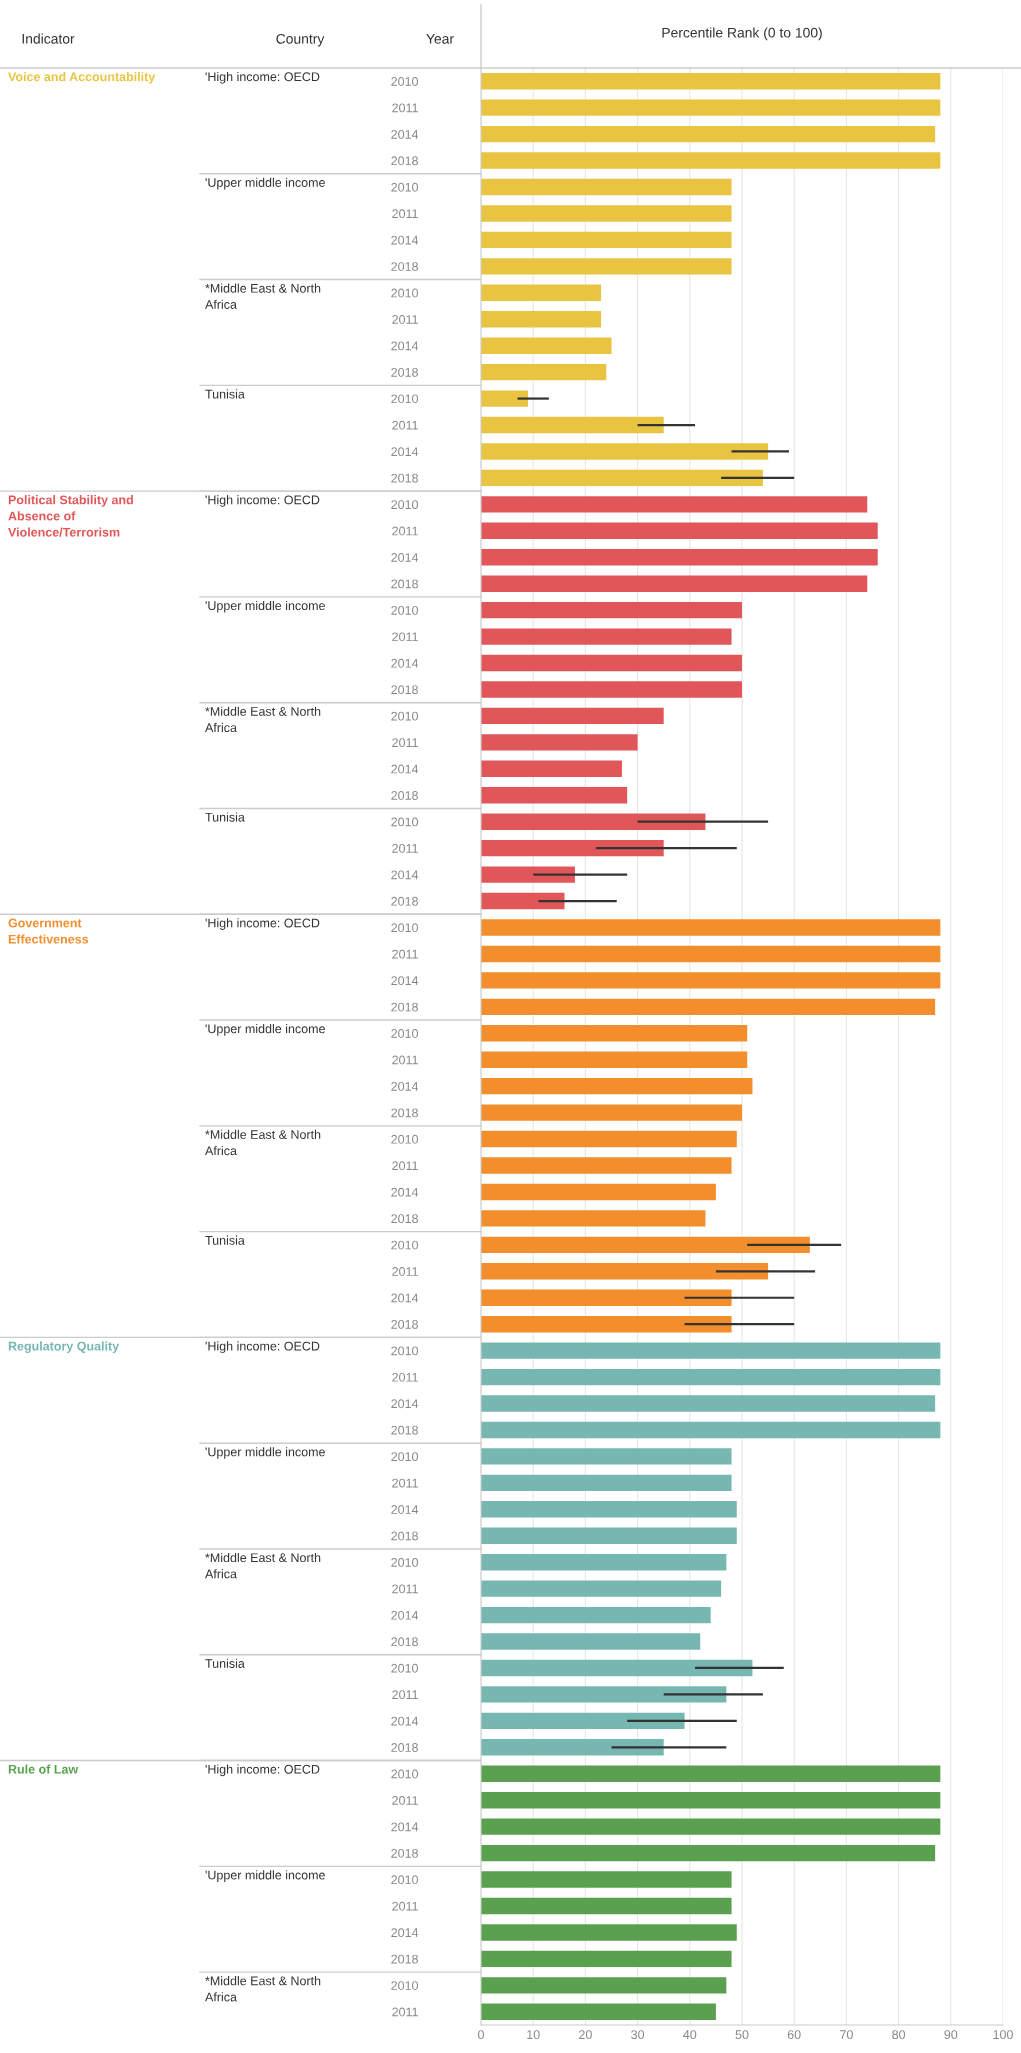 Image resolution: width=1021 pixels, height=2053 pixels. What do you see at coordinates (846, 2035) in the screenshot?
I see `x-tick-label: 70` at bounding box center [846, 2035].